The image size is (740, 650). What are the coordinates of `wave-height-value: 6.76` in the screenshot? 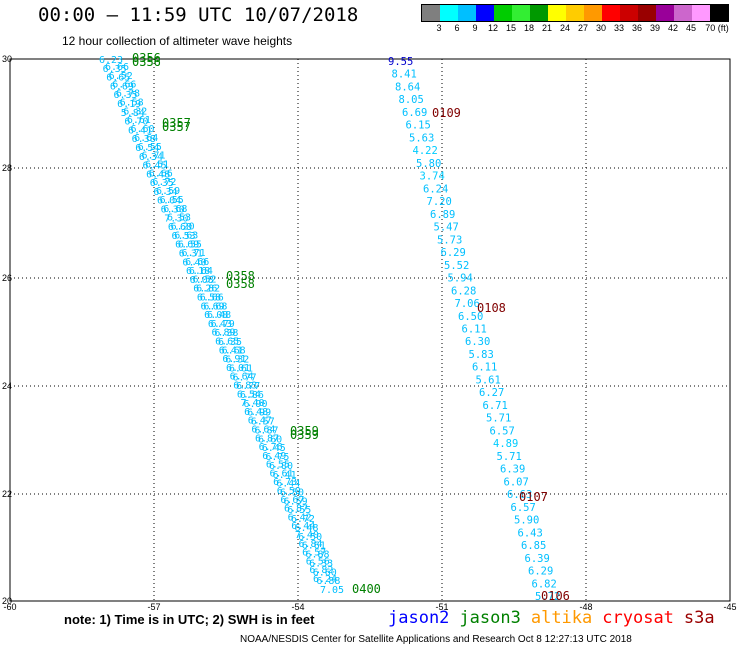 It's located at (271, 447).